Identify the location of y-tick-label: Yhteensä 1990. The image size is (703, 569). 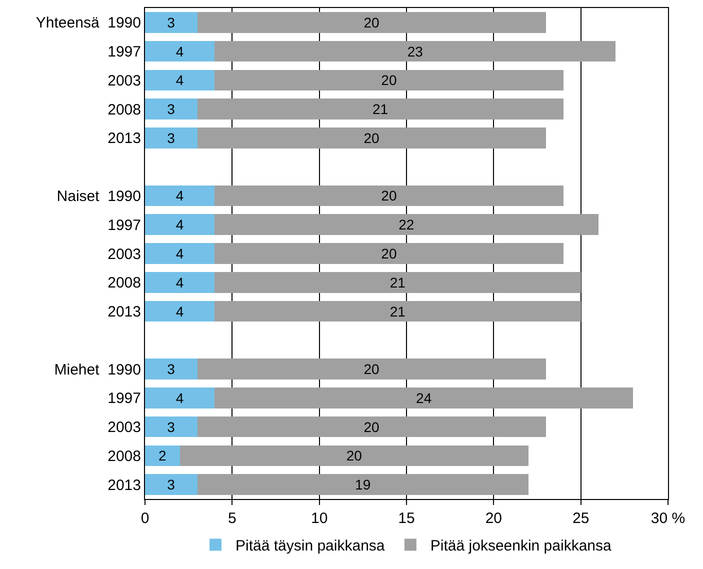
(88, 23).